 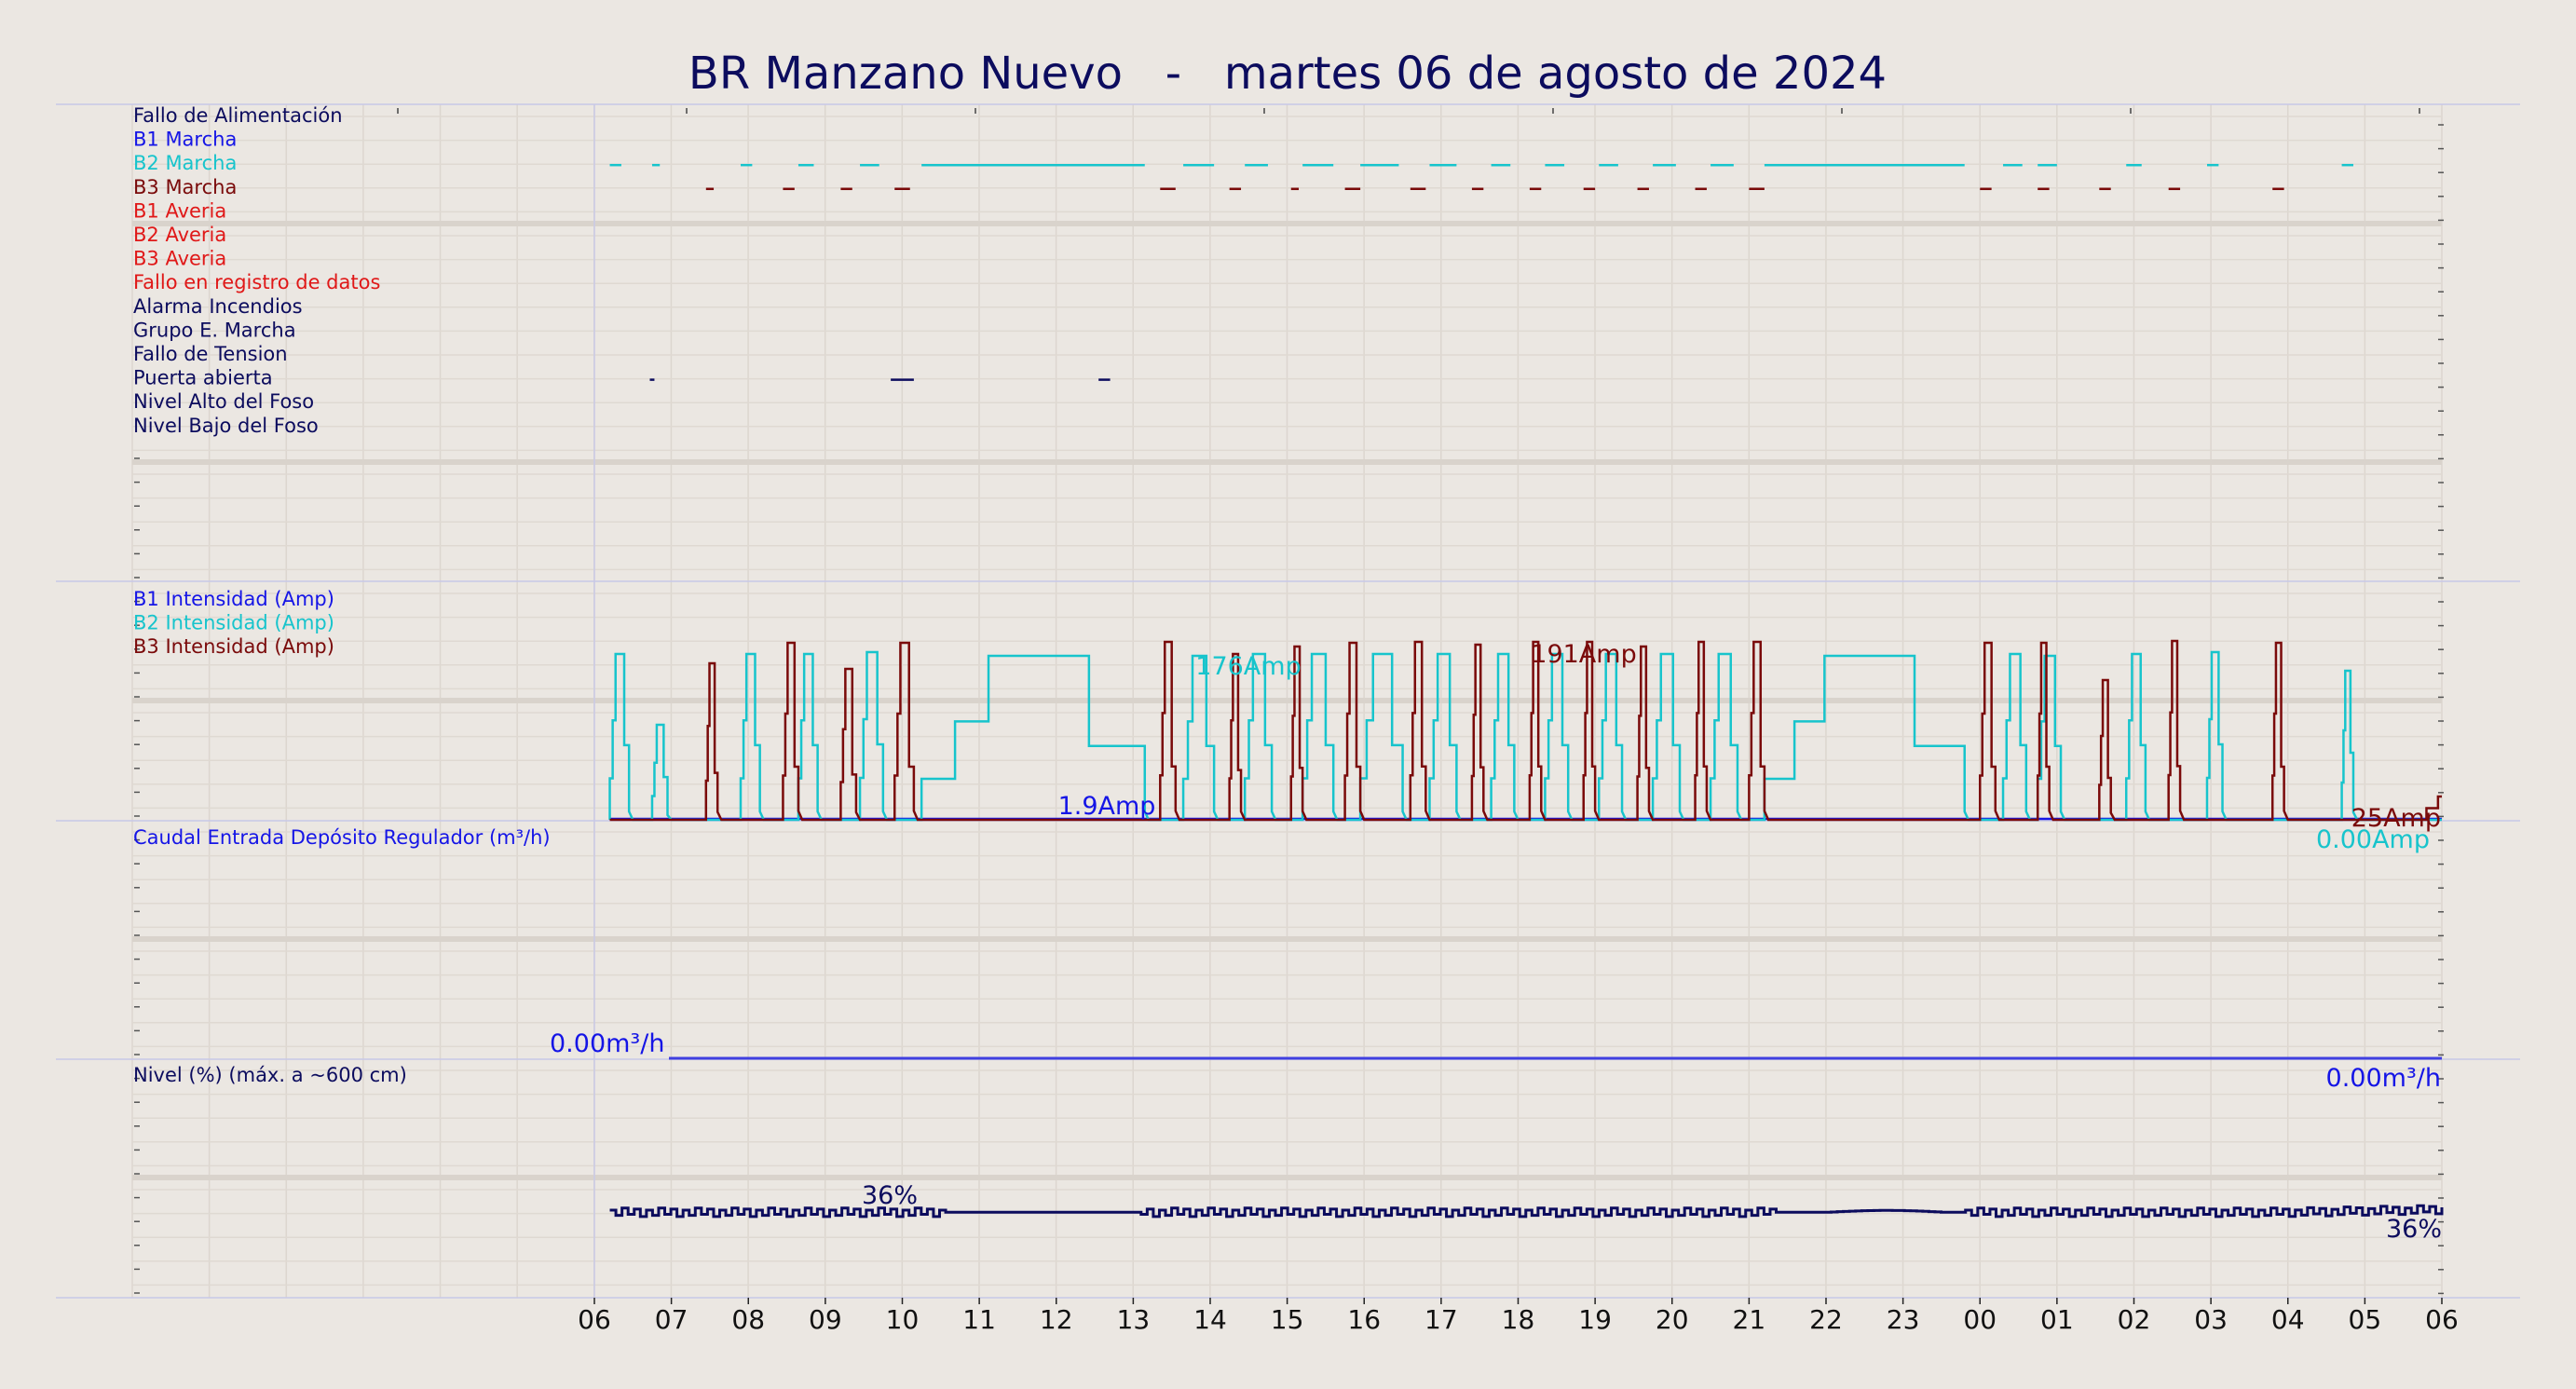 What do you see at coordinates (256, 282) in the screenshot?
I see `digital-label: Fallo en registro de datos` at bounding box center [256, 282].